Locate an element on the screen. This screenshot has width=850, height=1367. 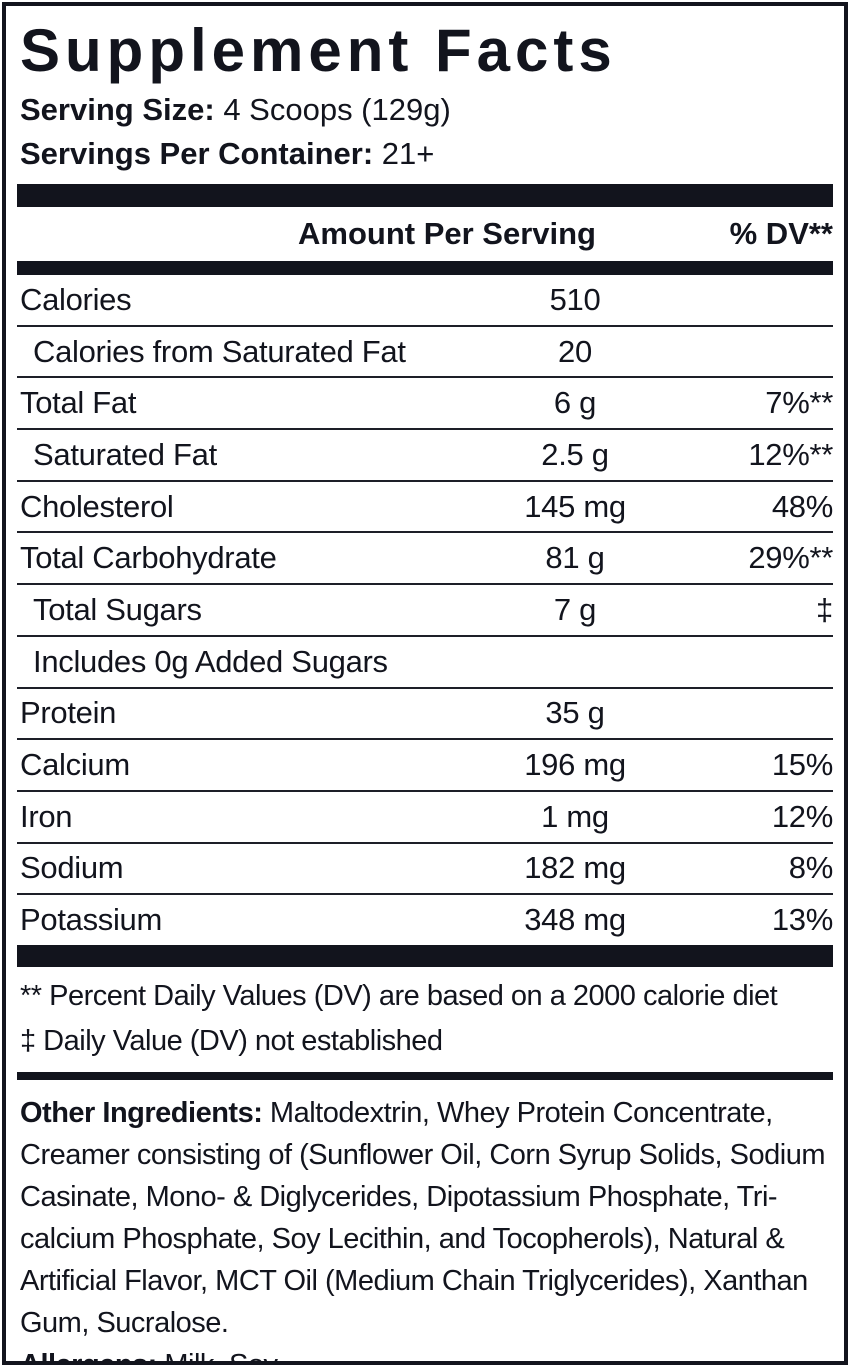
bottom-separator-bar is located at coordinates (425, 956).